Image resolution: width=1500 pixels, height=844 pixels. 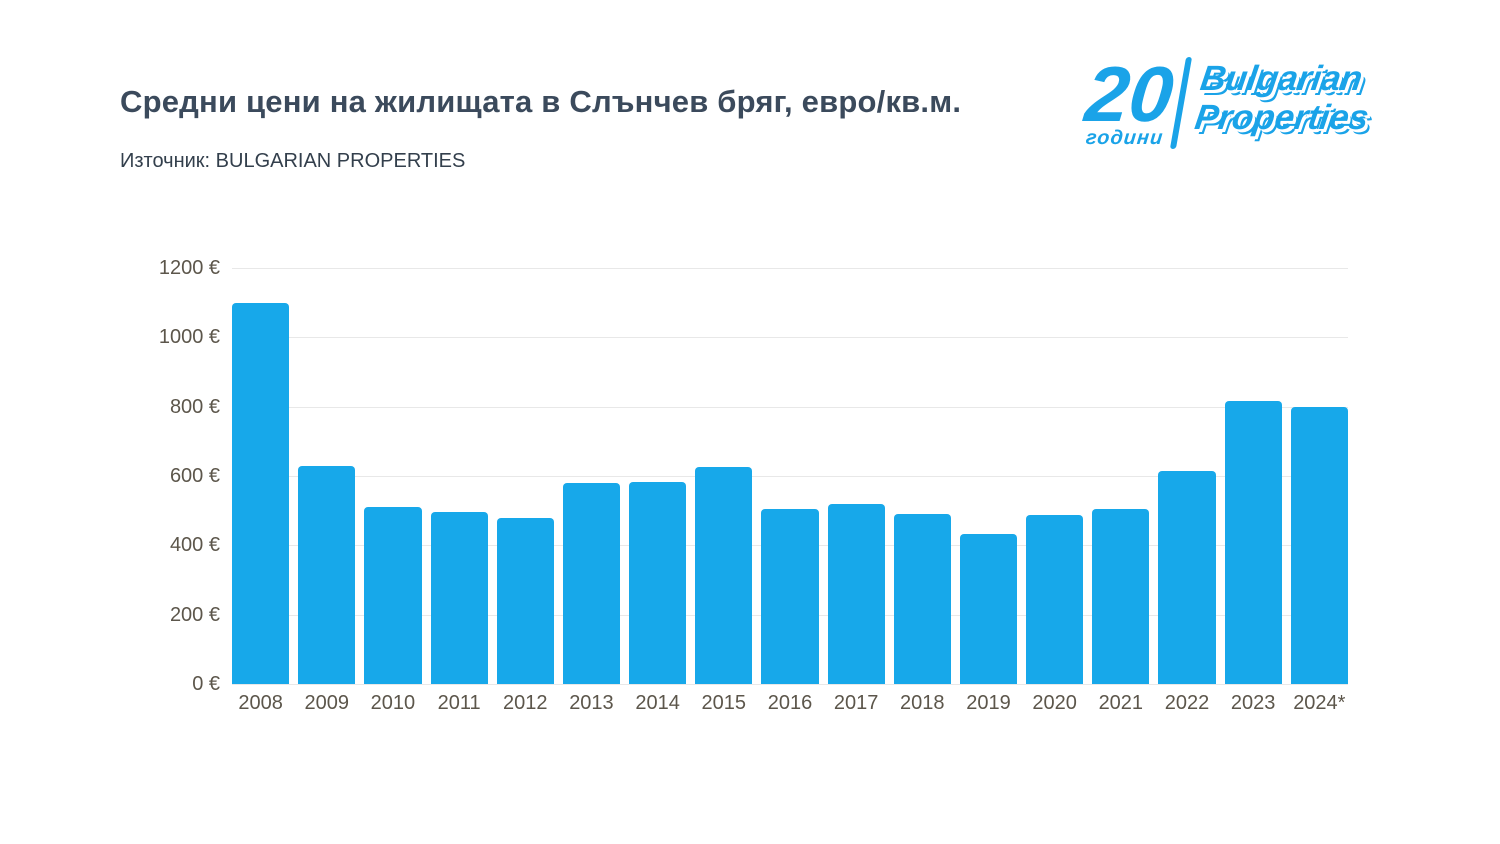 I want to click on x-axis-tick-label: 2016, so click(x=790, y=703).